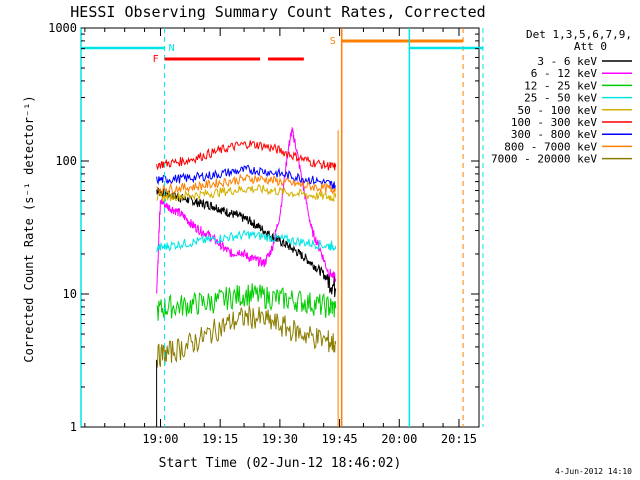 The image size is (640, 480). I want to click on legend-label-0: 3 - 6 keV, so click(567, 61).